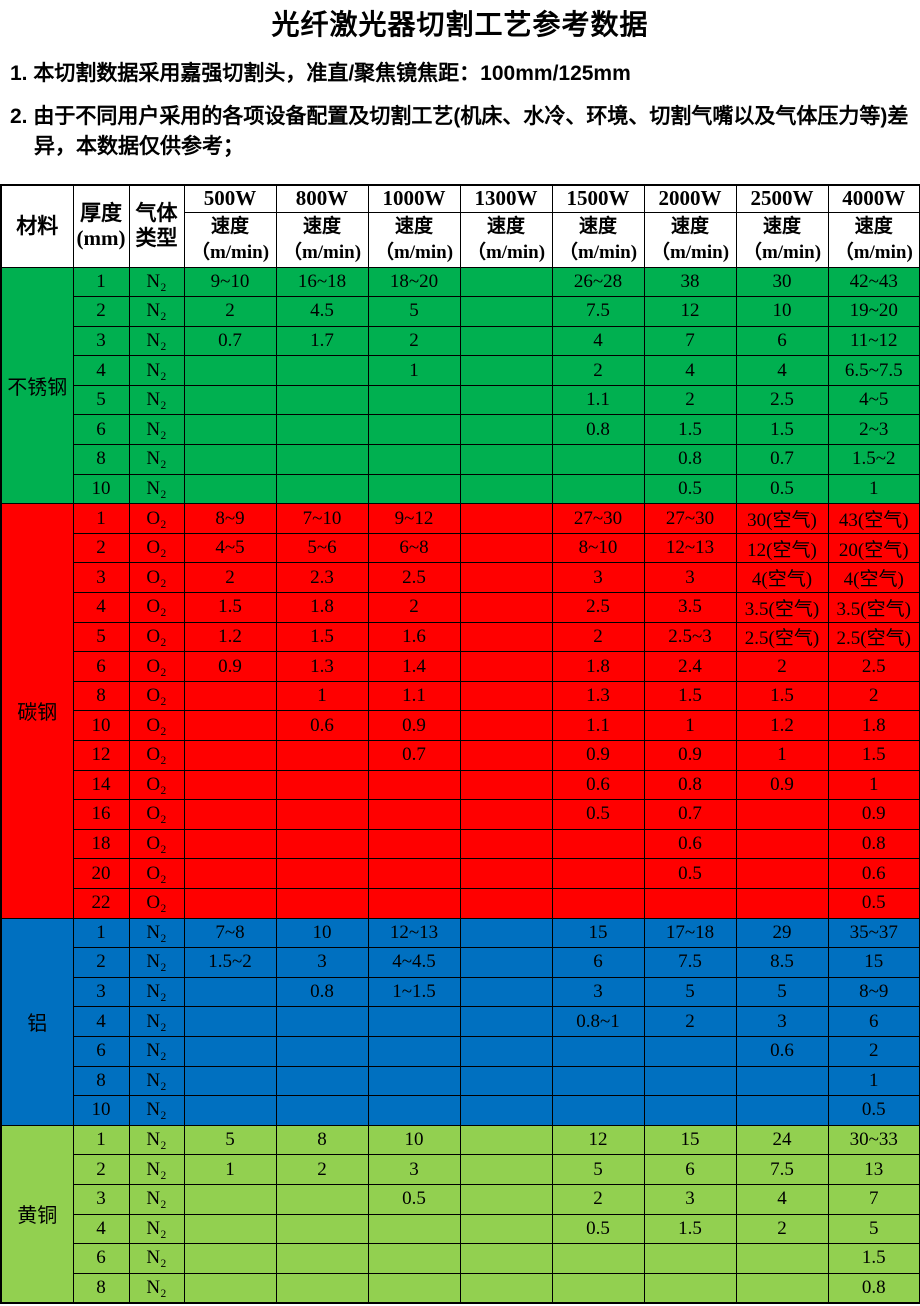 The width and height of the screenshot is (920, 1306). What do you see at coordinates (873, 282) in the screenshot?
I see `speed-cell-4000w: 42~43` at bounding box center [873, 282].